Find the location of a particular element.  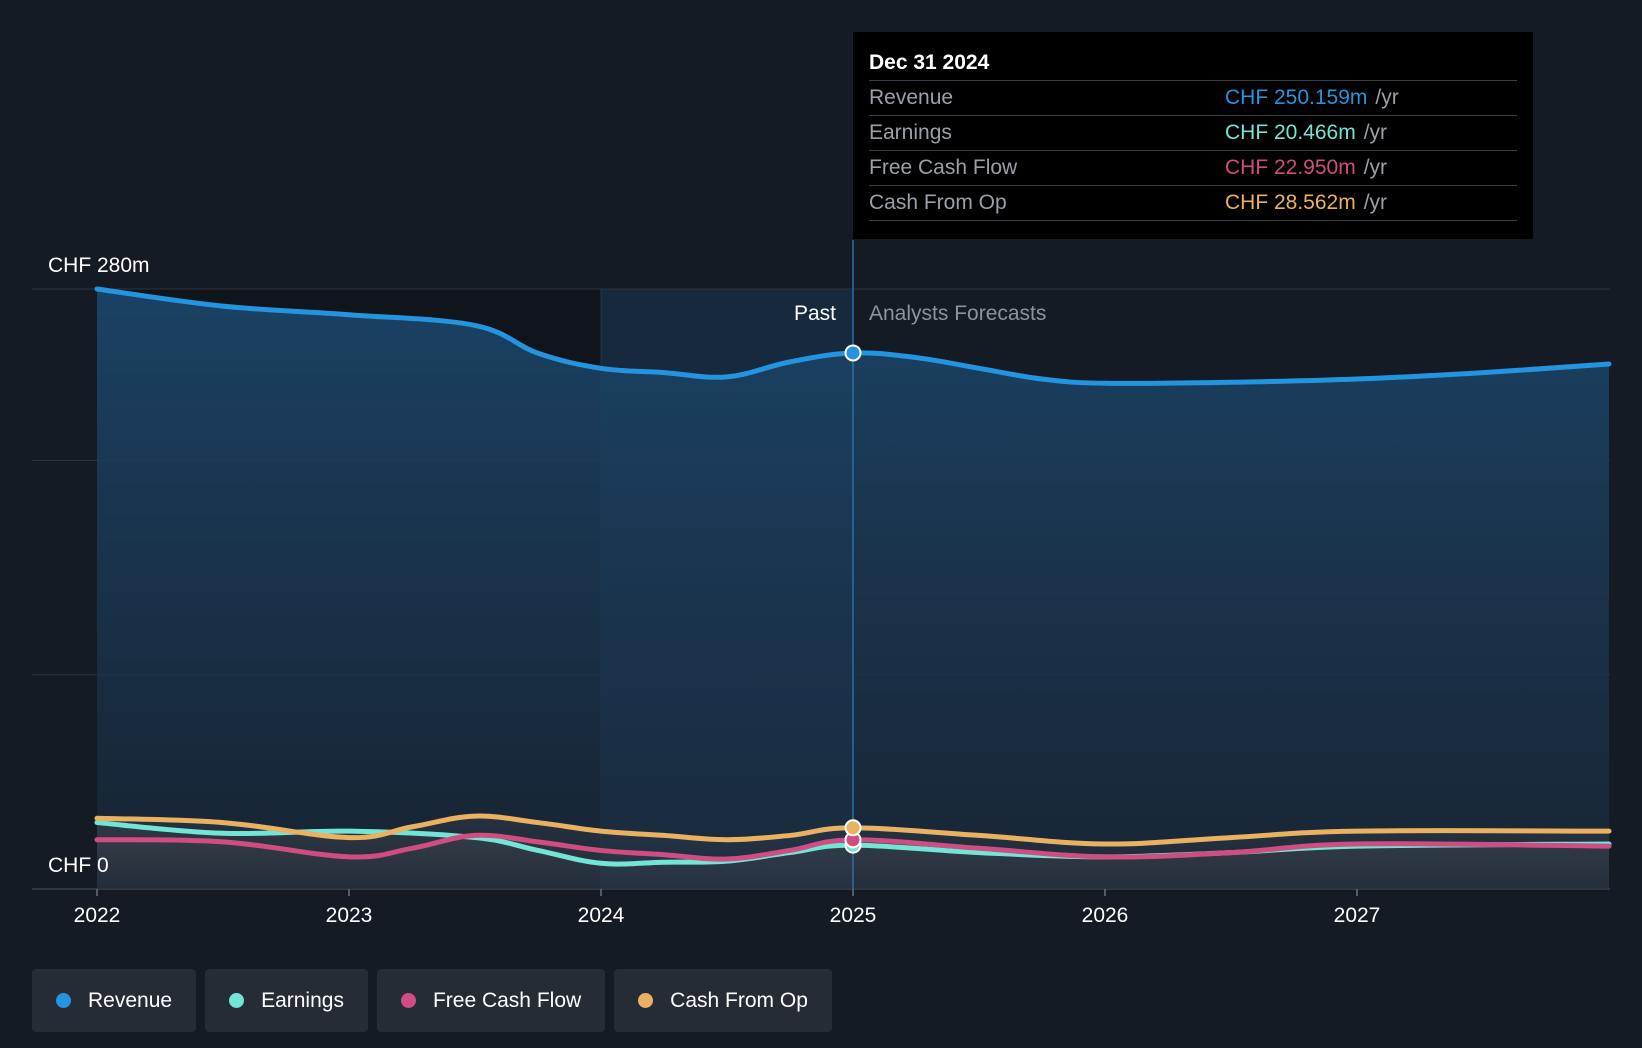

tooltip-row-revenue: Revenue CHF 250.159m /yr is located at coordinates (1193, 98).